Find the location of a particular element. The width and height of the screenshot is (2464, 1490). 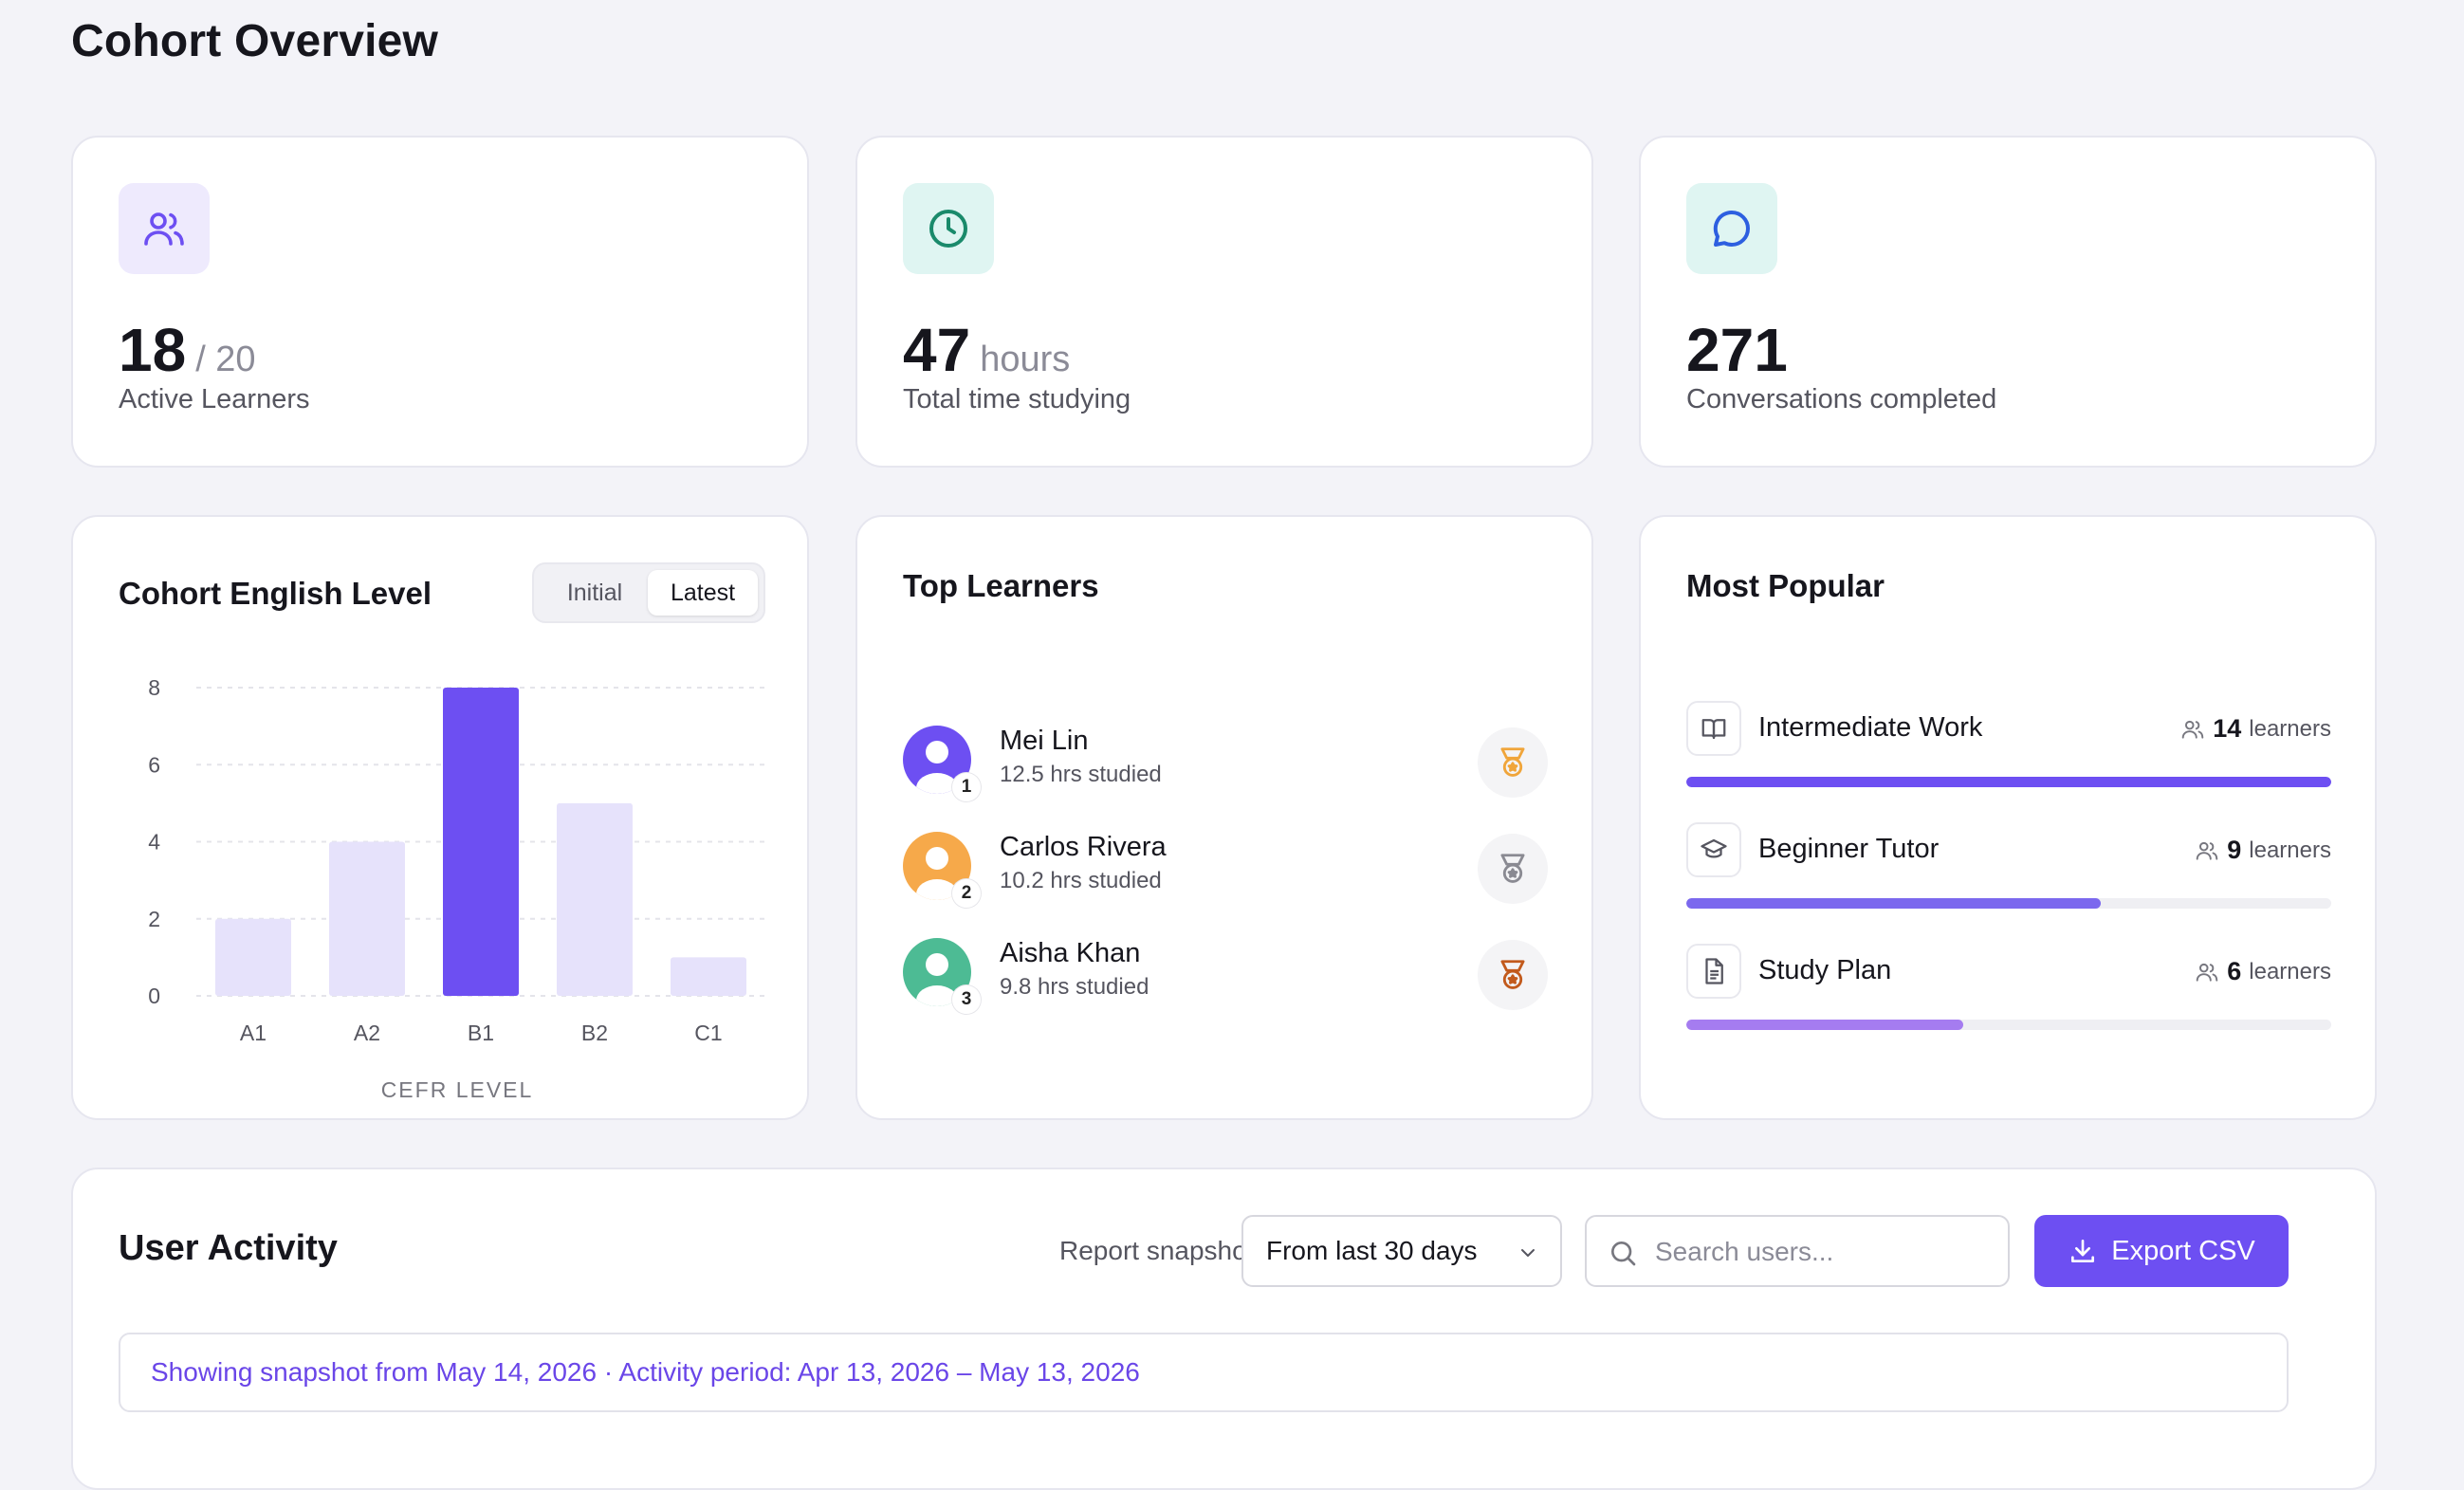

count-number: 14 is located at coordinates (2227, 729).